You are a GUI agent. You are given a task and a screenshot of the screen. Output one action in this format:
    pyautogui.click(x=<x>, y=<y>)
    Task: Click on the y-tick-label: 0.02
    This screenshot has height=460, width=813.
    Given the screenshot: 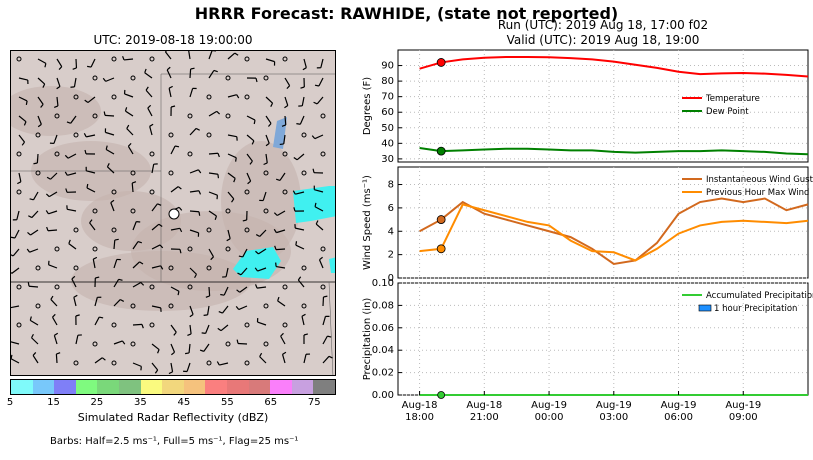 What is the action you would take?
    pyautogui.click(x=383, y=373)
    